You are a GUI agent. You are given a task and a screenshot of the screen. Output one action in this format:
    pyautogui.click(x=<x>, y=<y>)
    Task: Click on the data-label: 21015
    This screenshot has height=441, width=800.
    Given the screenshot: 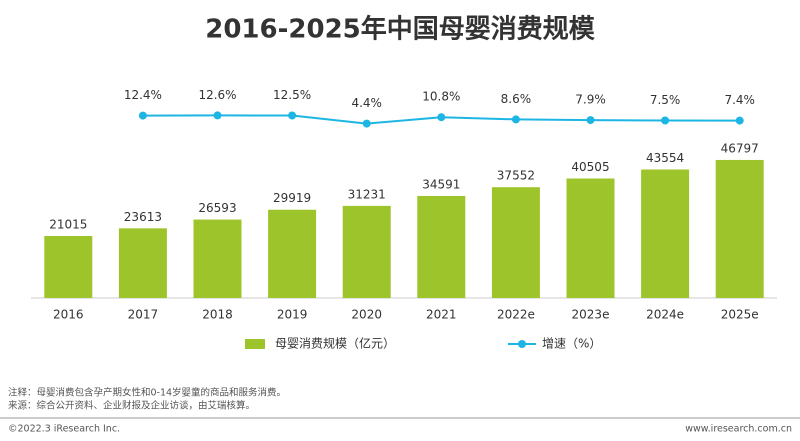 What is the action you would take?
    pyautogui.click(x=68, y=225)
    